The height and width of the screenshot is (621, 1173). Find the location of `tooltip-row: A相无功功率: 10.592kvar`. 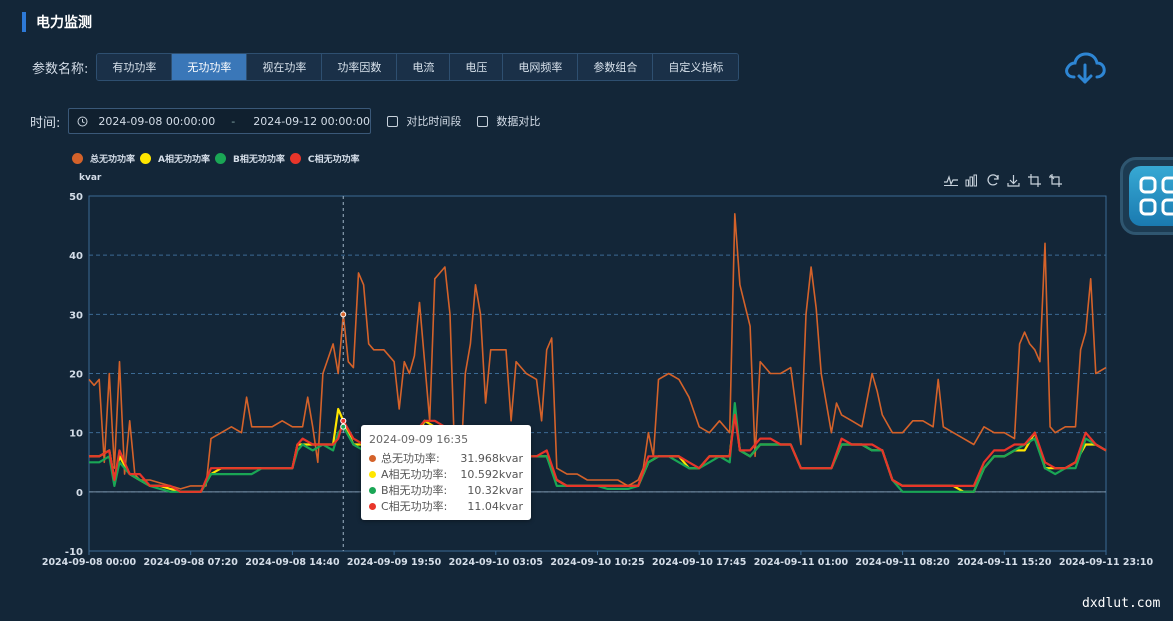

tooltip-row: A相无功功率: 10.592kvar is located at coordinates (446, 474).